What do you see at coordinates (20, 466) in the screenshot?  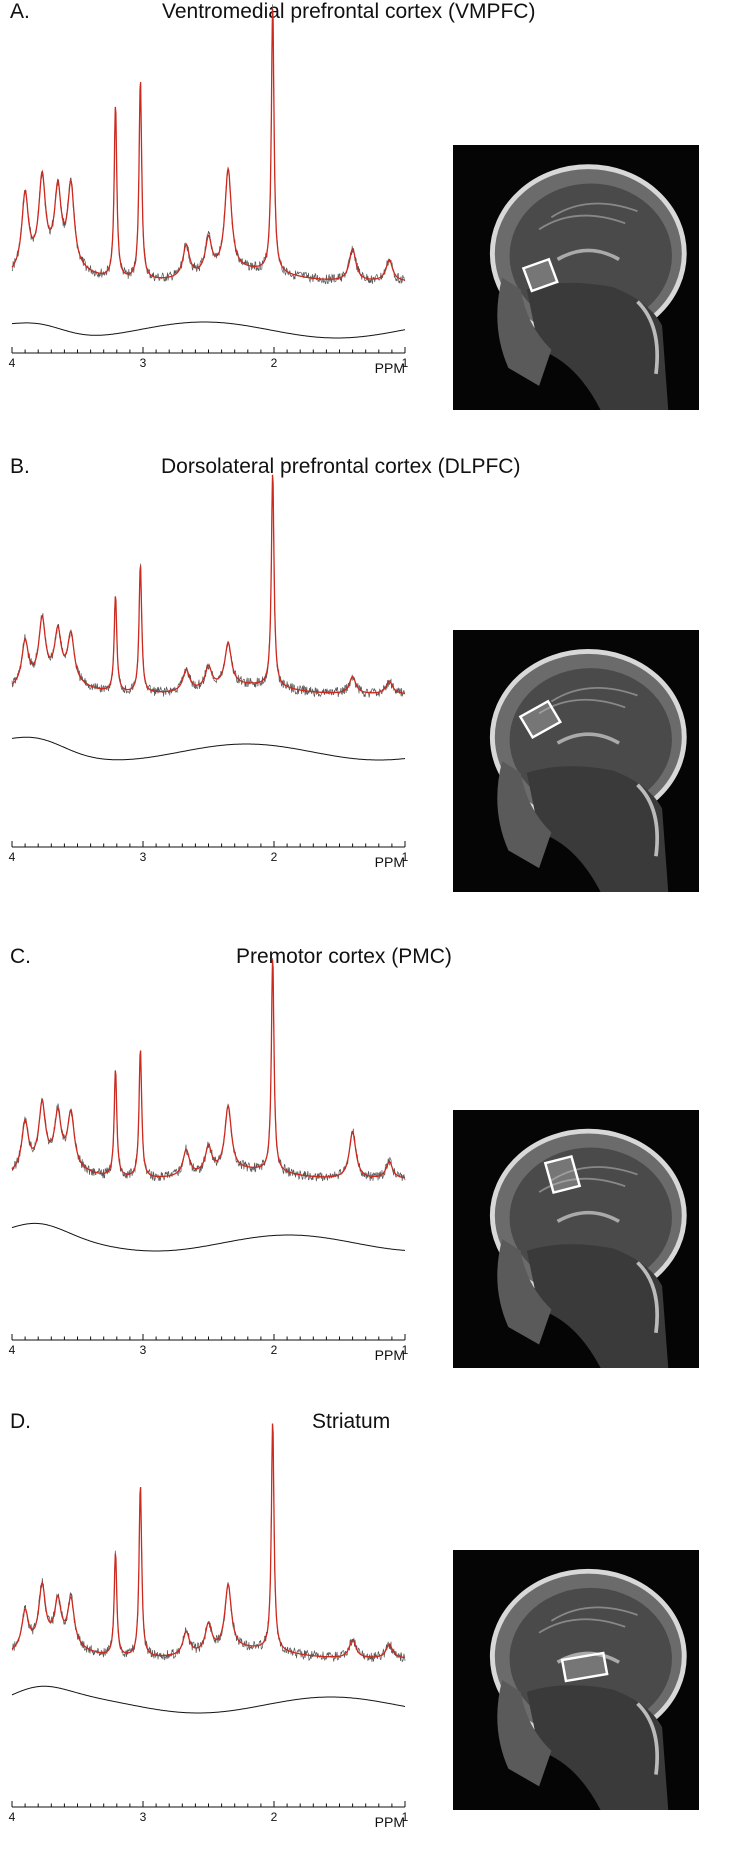 I see `panel-letter: B.` at bounding box center [20, 466].